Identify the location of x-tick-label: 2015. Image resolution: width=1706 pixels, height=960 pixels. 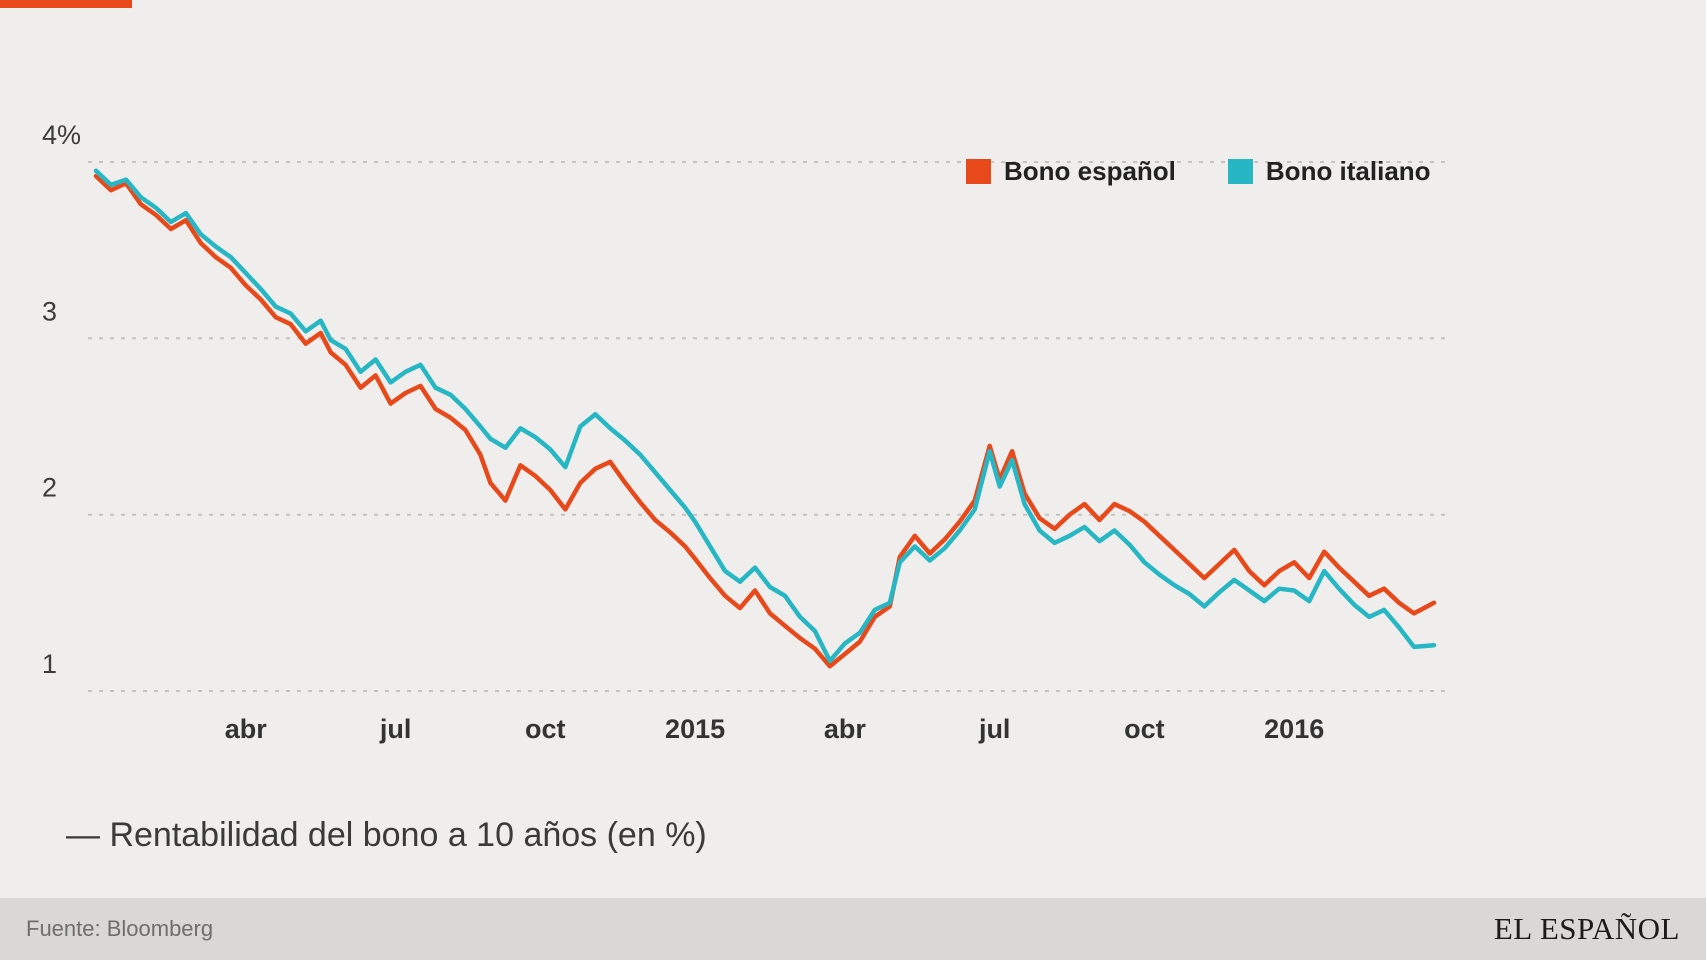
(695, 729).